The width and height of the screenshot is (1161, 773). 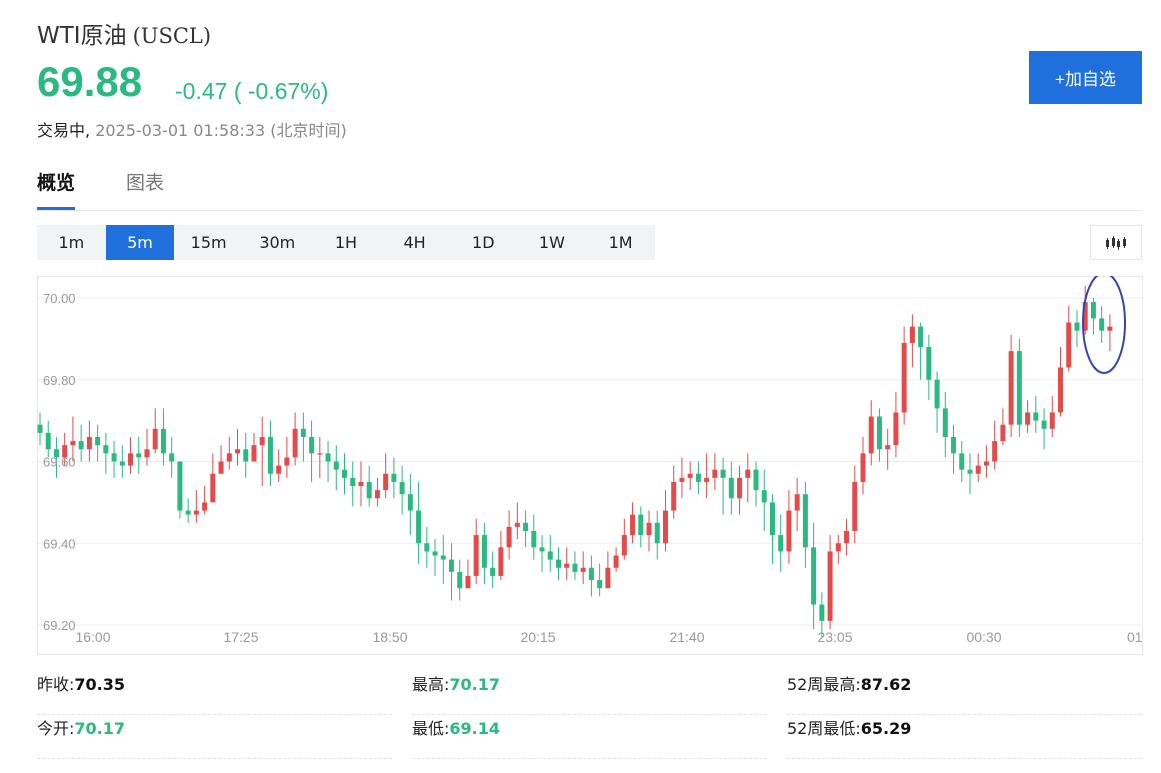 What do you see at coordinates (886, 728) in the screenshot?
I see `stat-value: 65.29` at bounding box center [886, 728].